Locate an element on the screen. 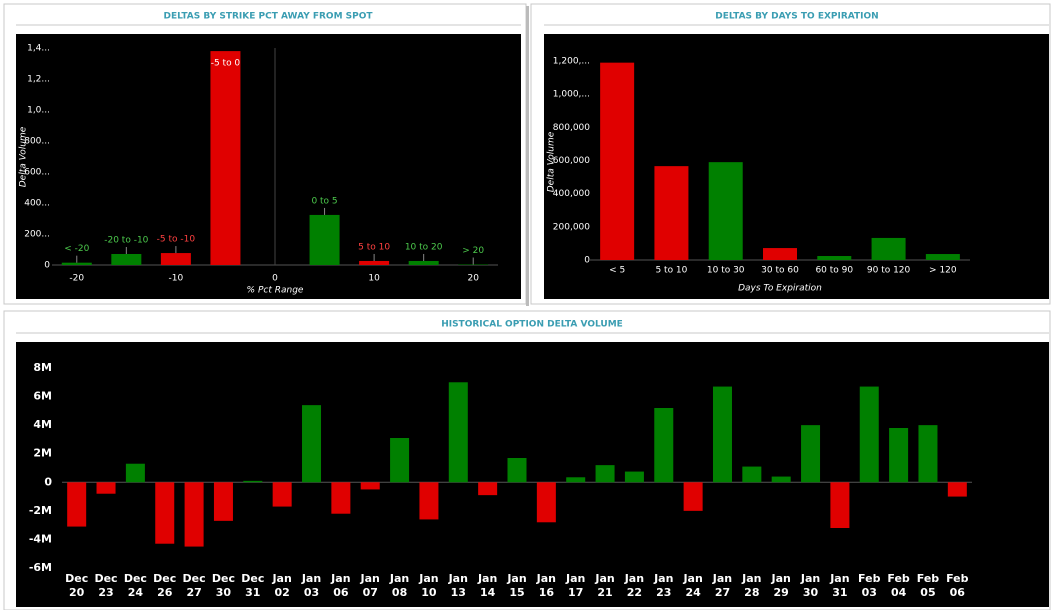 This screenshot has height=610, width=1053. x-tick-label: Jan 16 is located at coordinates (546, 585).